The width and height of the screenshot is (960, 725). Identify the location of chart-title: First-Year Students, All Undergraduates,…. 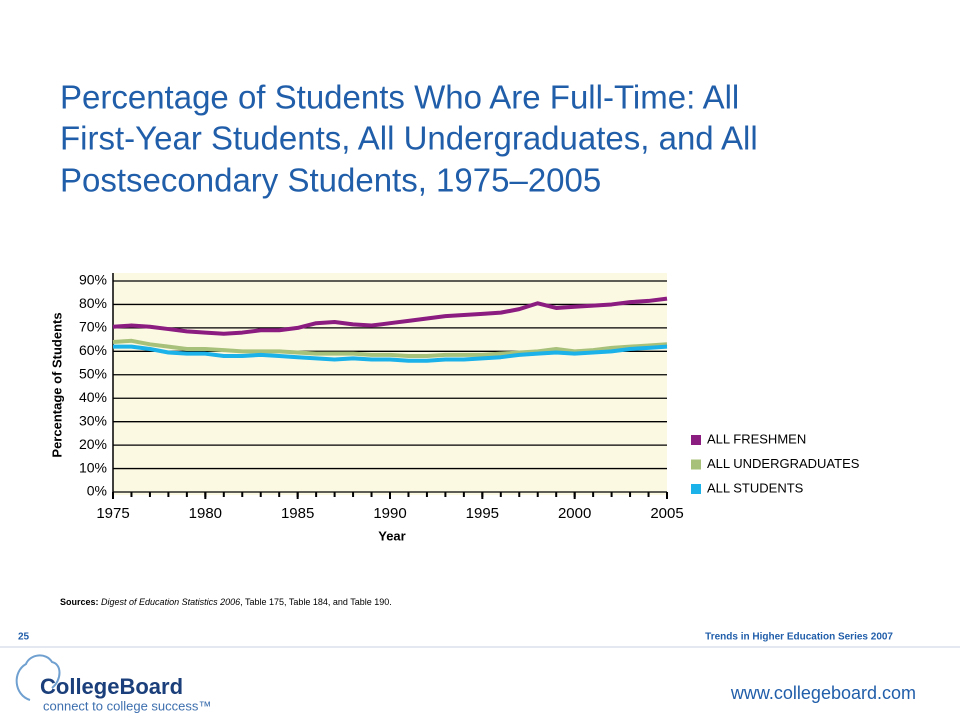
(409, 138).